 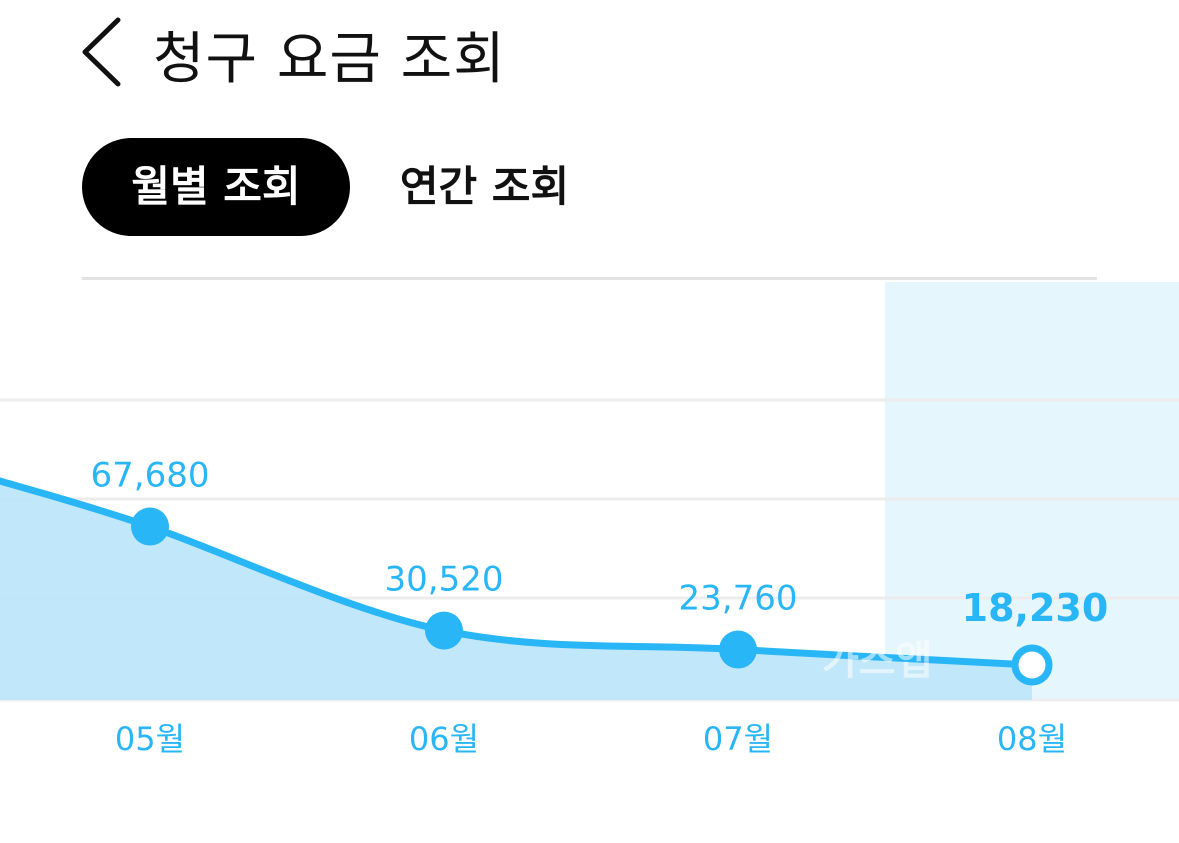 I want to click on data-label: 67,680, so click(x=150, y=476).